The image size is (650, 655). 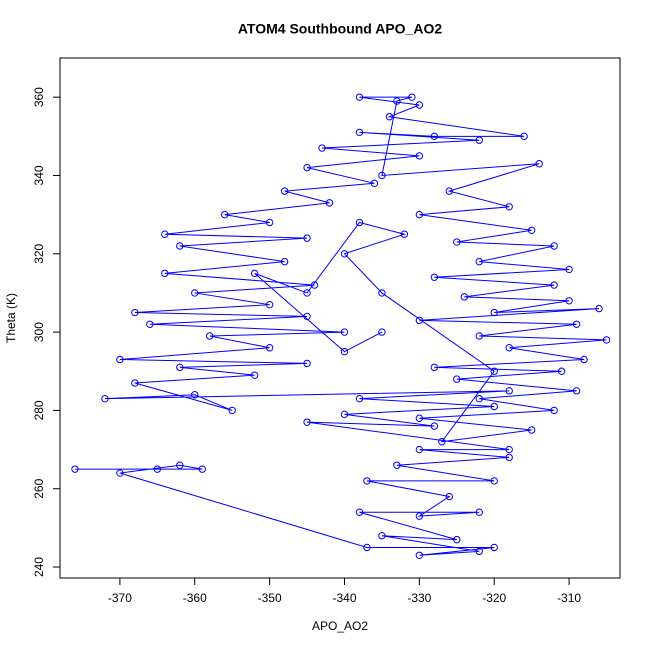 What do you see at coordinates (494, 598) in the screenshot?
I see `x-tick-label: -320` at bounding box center [494, 598].